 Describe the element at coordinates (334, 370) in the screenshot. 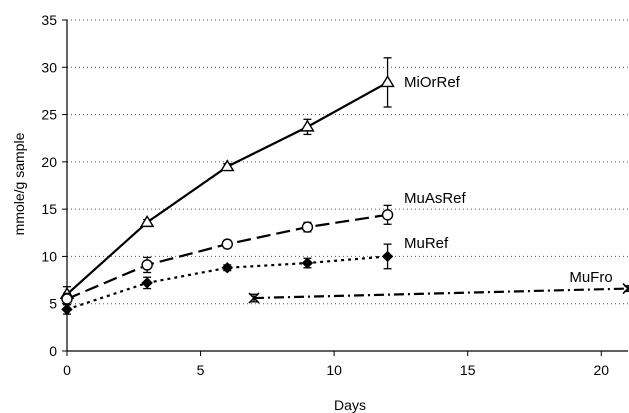

I see `x-tick-label: 10` at that location.